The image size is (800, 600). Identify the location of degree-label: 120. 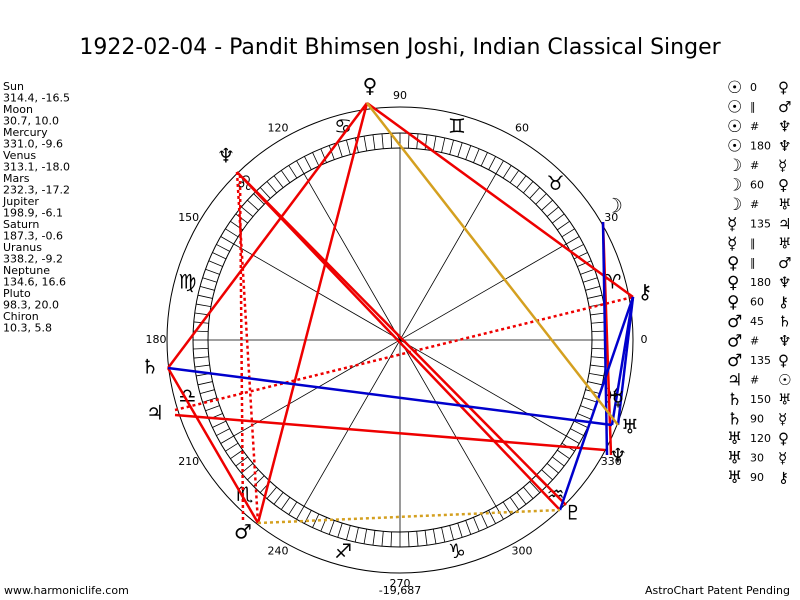
(278, 128).